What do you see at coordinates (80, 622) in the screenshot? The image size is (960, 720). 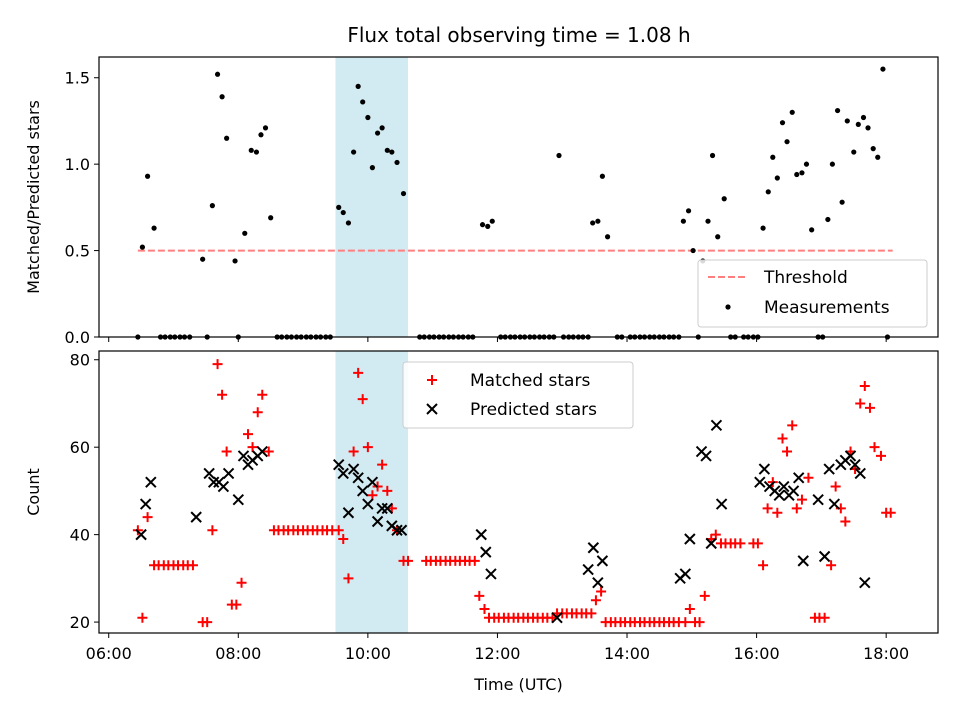 I see `y-tick-label: 20` at bounding box center [80, 622].